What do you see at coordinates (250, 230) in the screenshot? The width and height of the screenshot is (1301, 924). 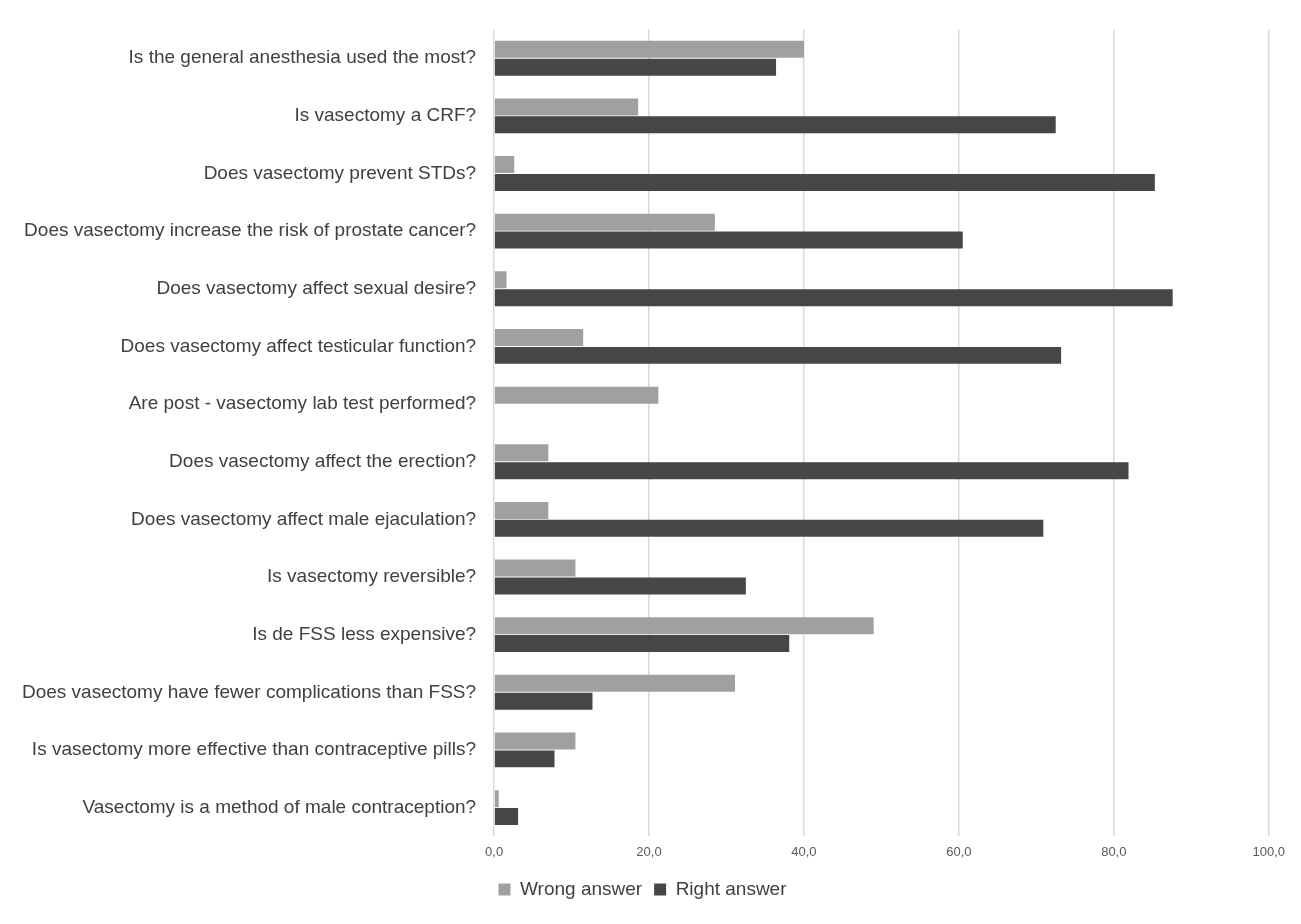 I see `y-tick-label: Does vasectomy increase the risk of prostate cancer?` at bounding box center [250, 230].